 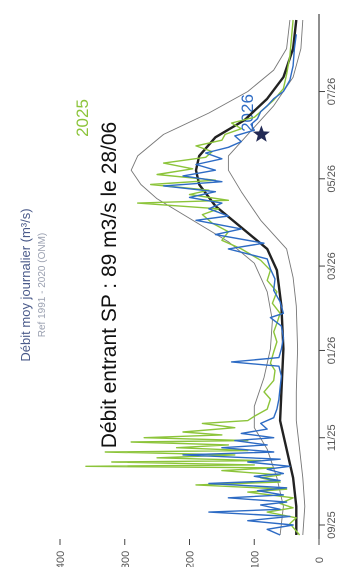 What do you see at coordinates (332, 437) in the screenshot?
I see `time-tick-label-11-25: 11/25` at bounding box center [332, 437].